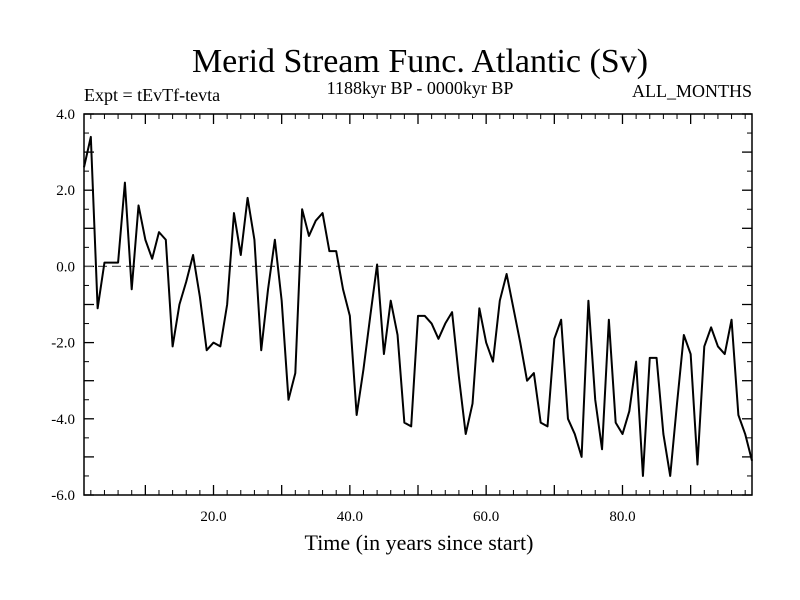 This screenshot has width=800, height=600. What do you see at coordinates (692, 91) in the screenshot?
I see `chart-subtitle-right: ALL_MONTHS` at bounding box center [692, 91].